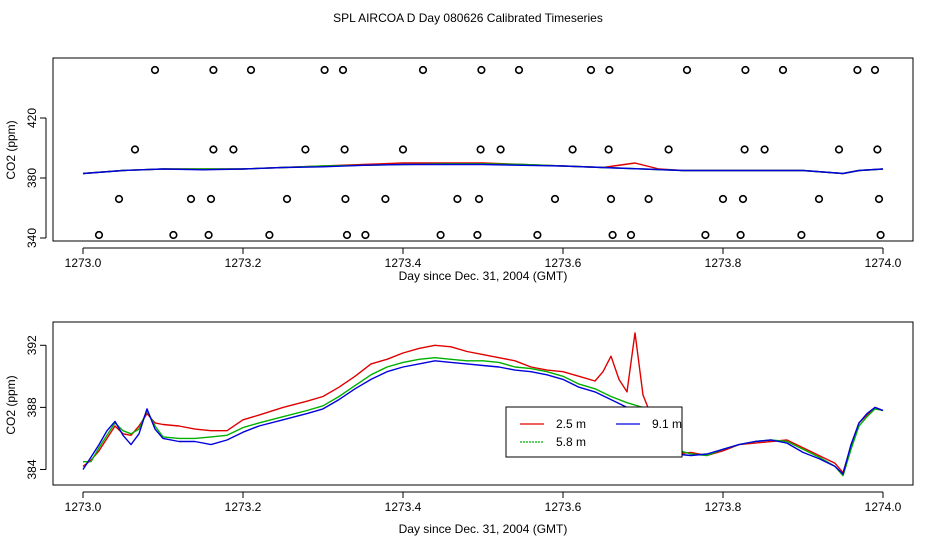 This screenshot has width=936, height=540. I want to click on y-tick-label: 392, so click(32, 345).